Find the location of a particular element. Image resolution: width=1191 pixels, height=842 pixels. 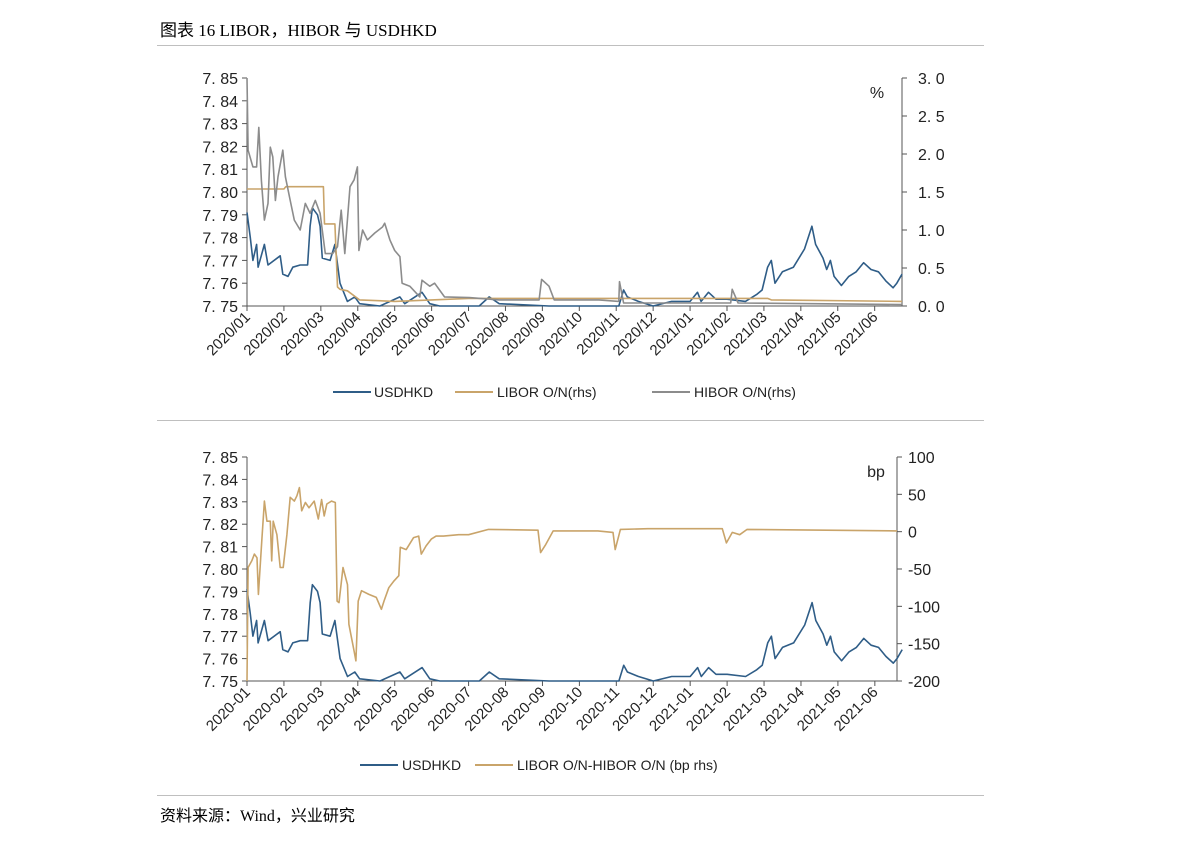

right-y-tick-label: 0. 5 is located at coordinates (931, 269).